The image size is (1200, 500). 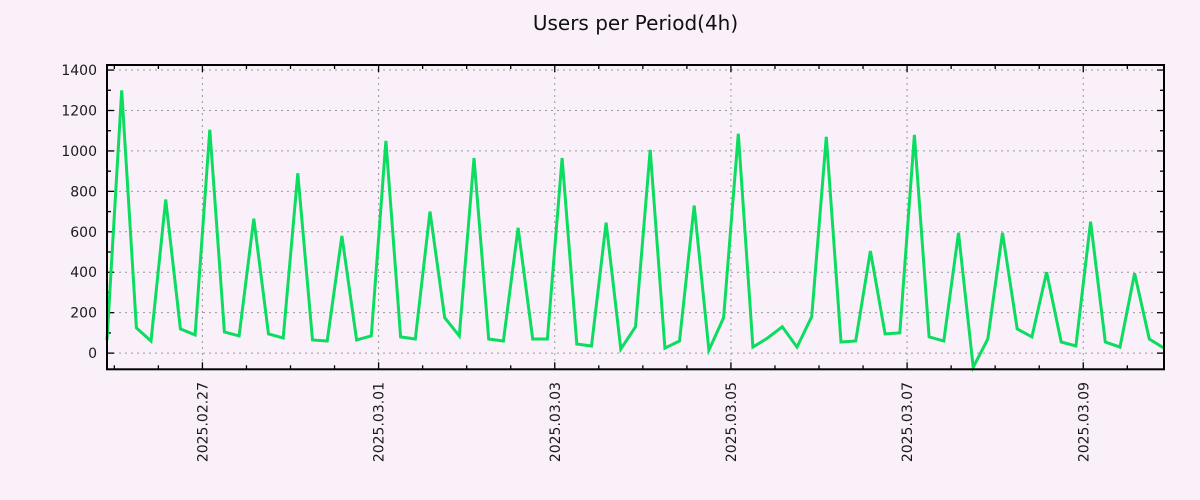 I want to click on y-tick-label: 1400, so click(x=79, y=71).